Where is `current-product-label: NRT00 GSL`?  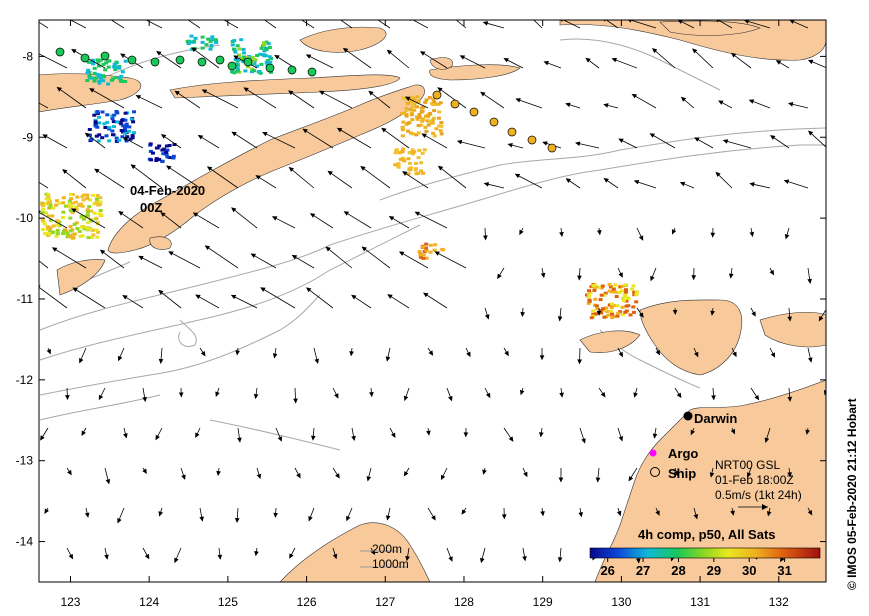
current-product-label: NRT00 GSL is located at coordinates (747, 465).